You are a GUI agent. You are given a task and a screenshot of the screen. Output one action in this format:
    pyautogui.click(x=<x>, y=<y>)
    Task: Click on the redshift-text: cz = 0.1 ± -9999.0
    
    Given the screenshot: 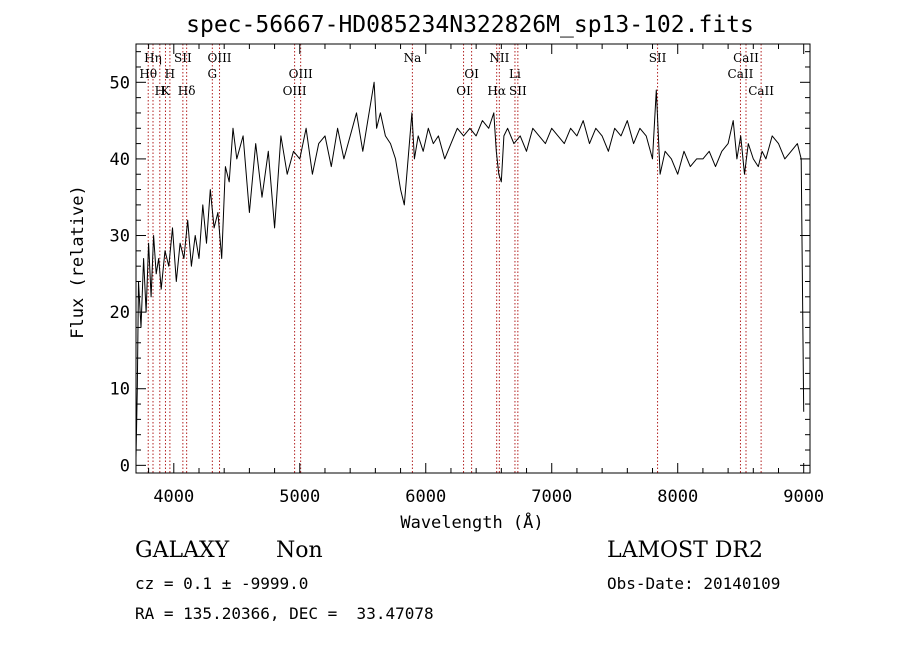 What is the action you would take?
    pyautogui.click(x=222, y=583)
    